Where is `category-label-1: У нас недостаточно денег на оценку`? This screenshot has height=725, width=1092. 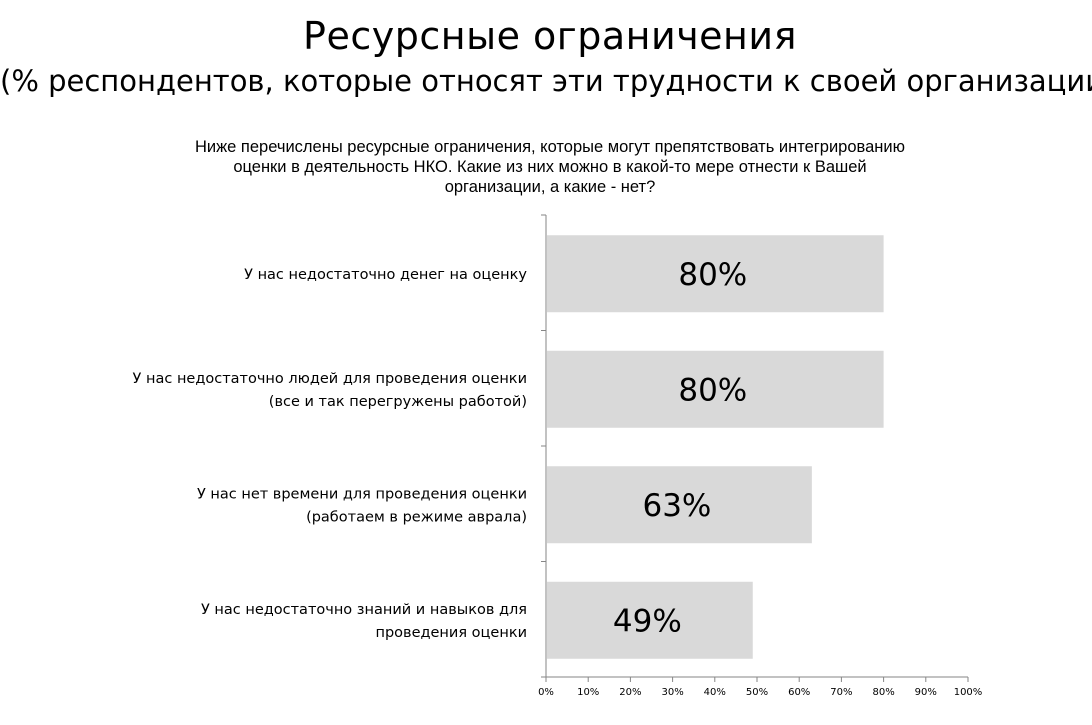
category-label-1: У нас недостаточно денег на оценку is located at coordinates (385, 275).